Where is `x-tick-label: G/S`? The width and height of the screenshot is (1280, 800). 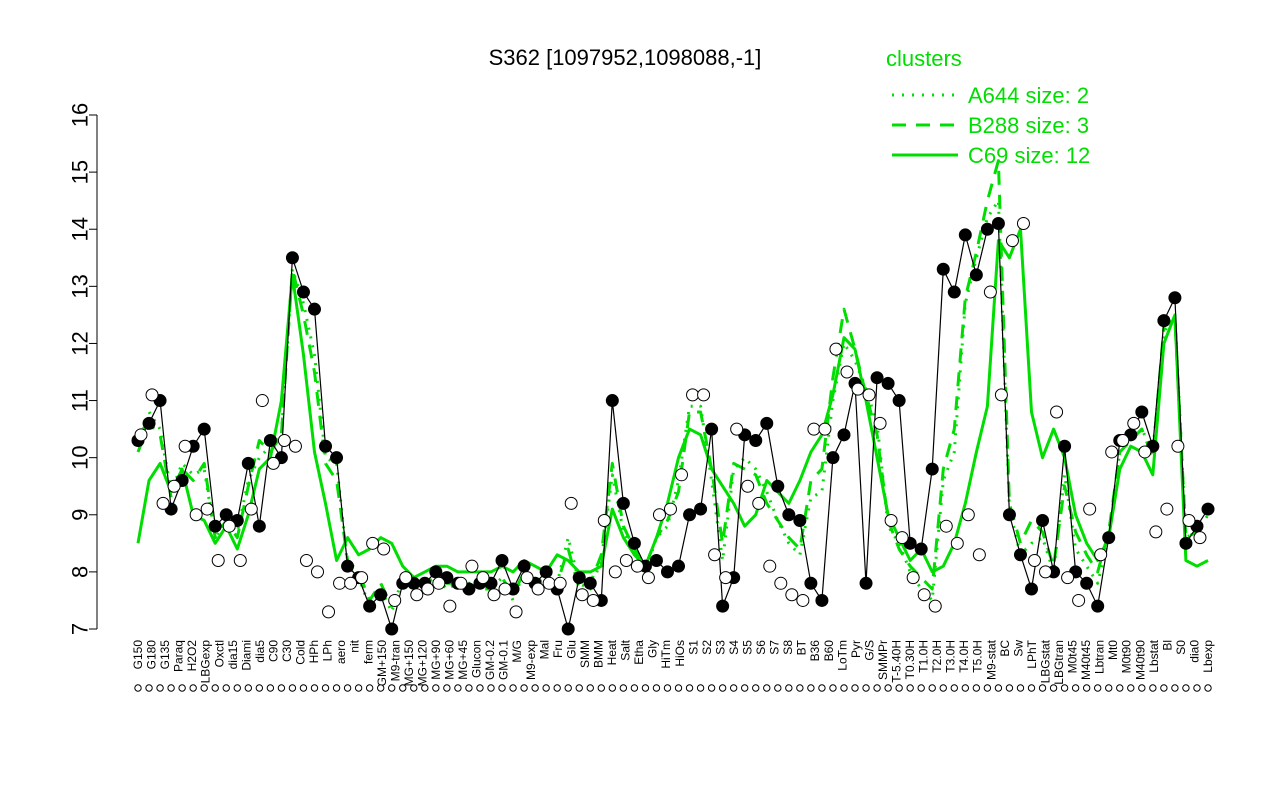
x-tick-label: G/S is located at coordinates (869, 650).